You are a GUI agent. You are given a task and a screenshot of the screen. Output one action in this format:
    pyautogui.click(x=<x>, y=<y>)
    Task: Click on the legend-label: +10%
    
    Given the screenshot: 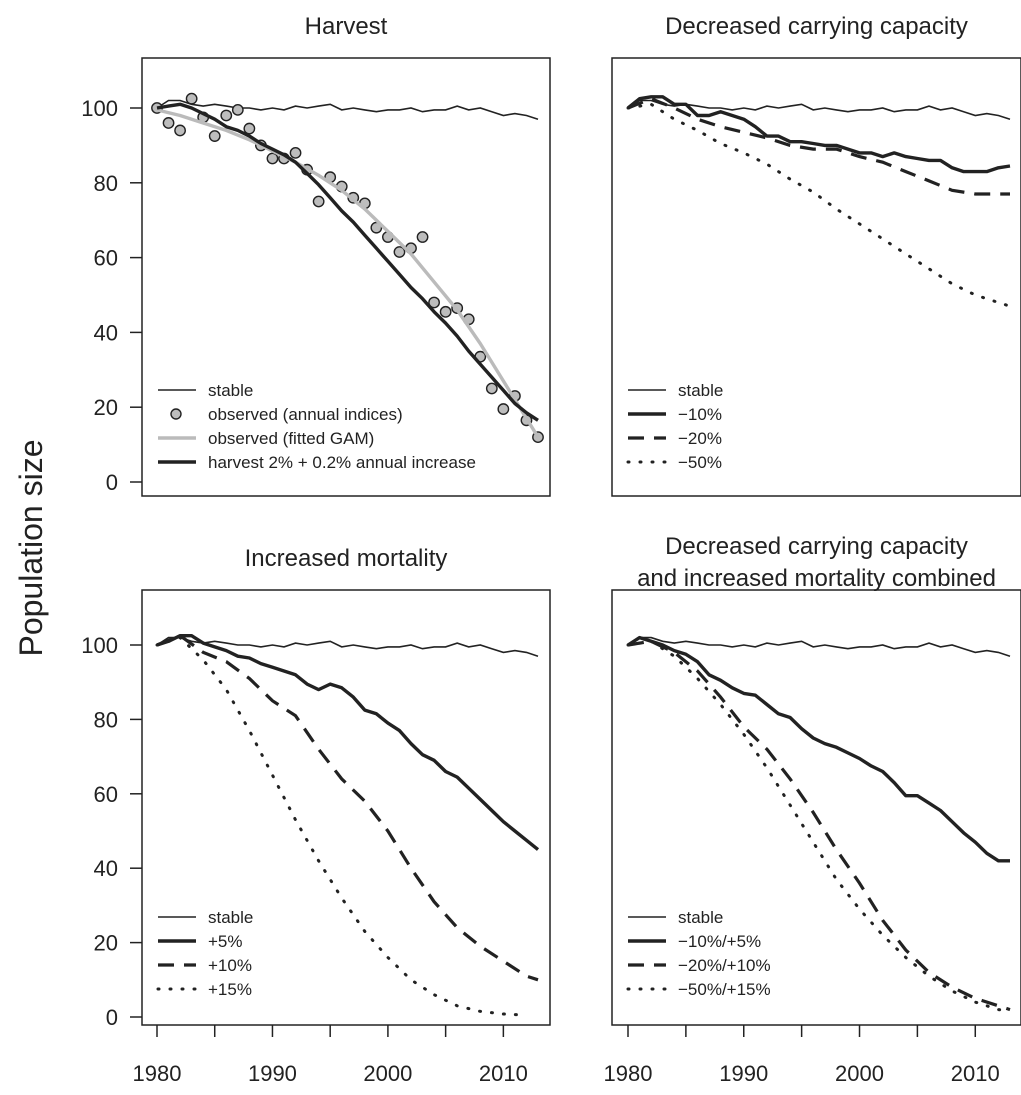 What is the action you would take?
    pyautogui.click(x=230, y=965)
    